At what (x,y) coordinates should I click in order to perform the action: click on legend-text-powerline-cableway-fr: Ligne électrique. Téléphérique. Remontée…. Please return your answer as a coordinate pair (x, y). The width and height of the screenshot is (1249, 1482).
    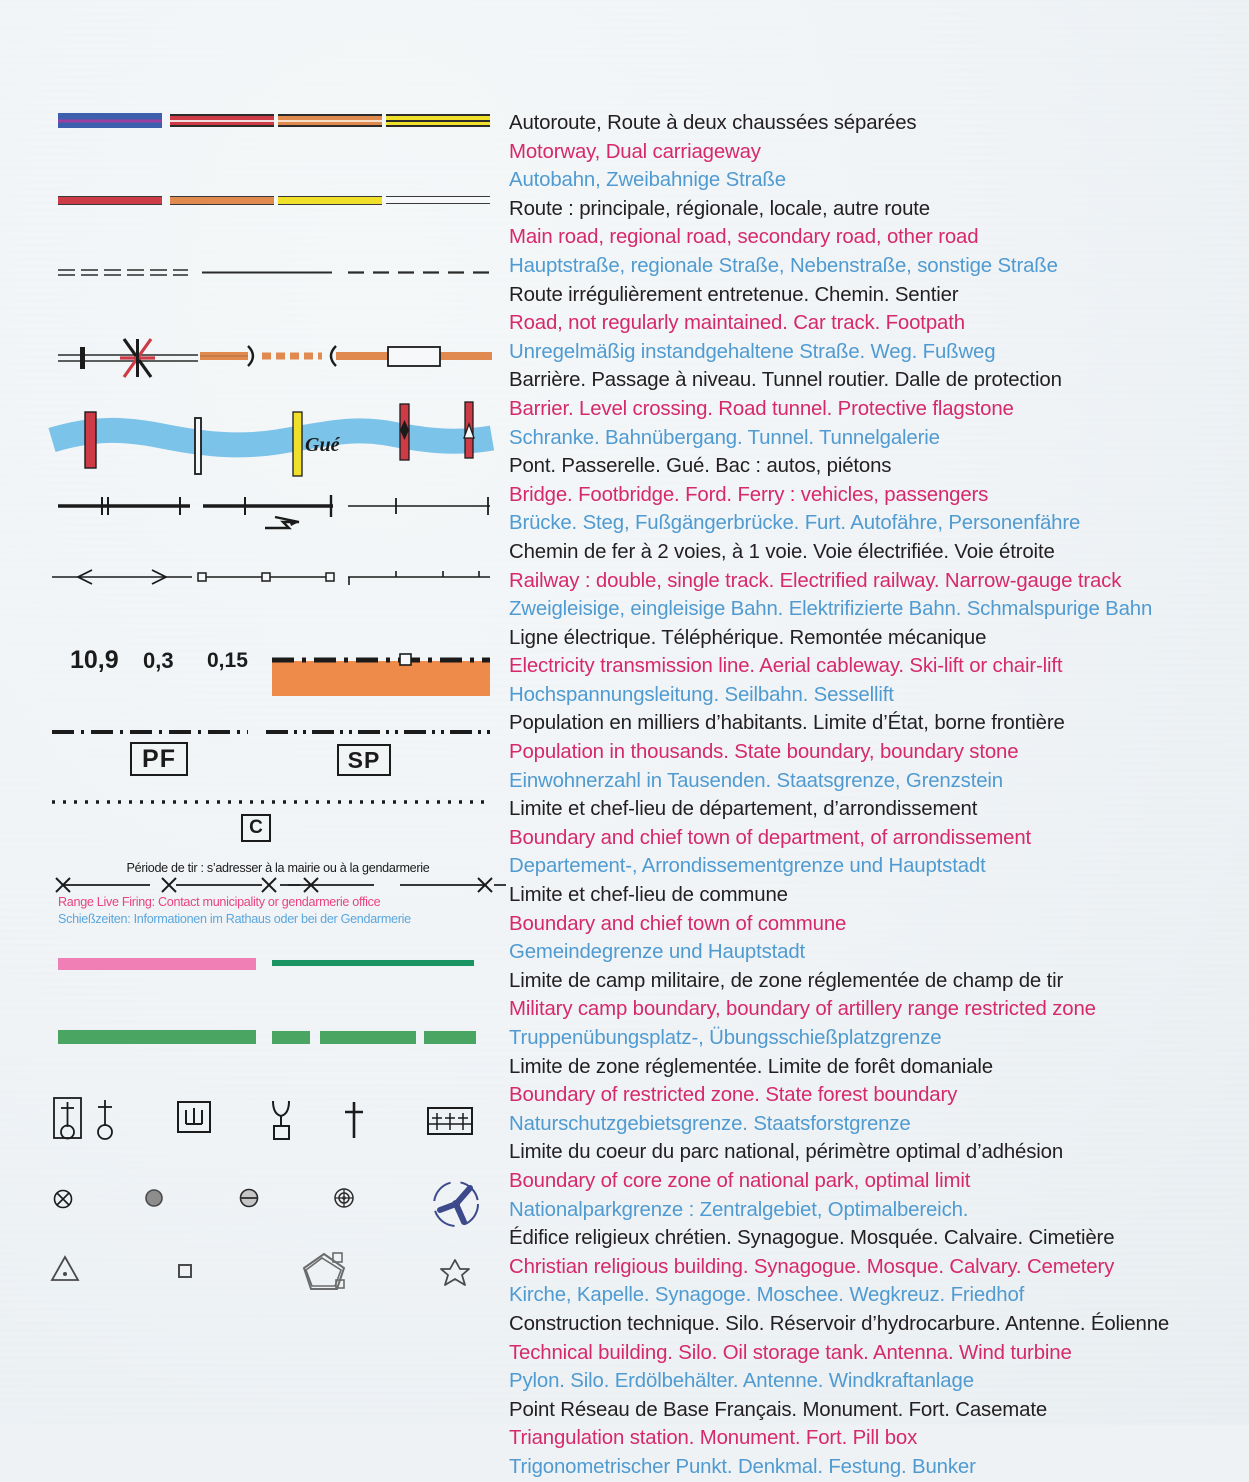
    Looking at the image, I should click on (748, 637).